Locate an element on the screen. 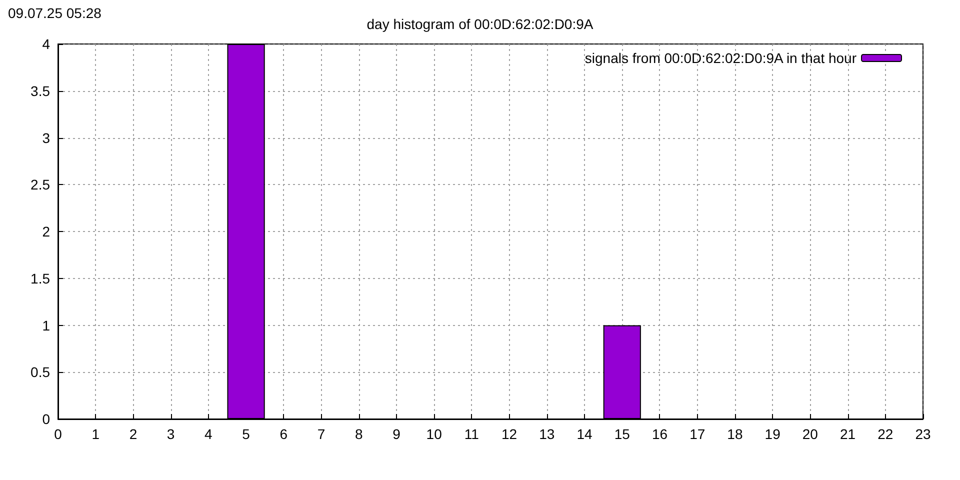  x-tick-label: 17 is located at coordinates (698, 434).